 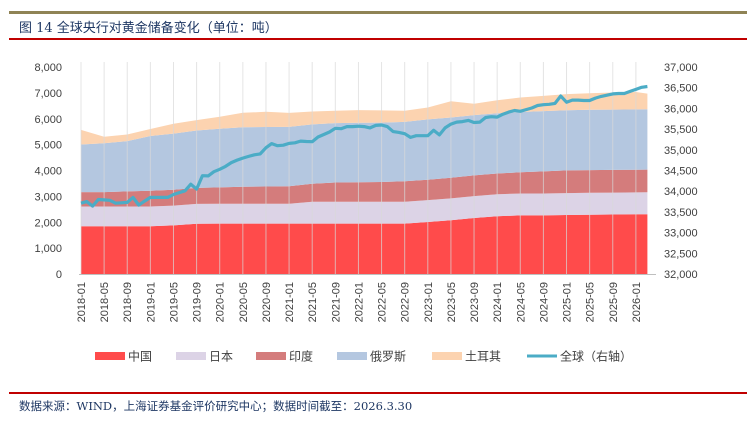 What do you see at coordinates (364, 118) in the screenshot?
I see `area-turkey` at bounding box center [364, 118].